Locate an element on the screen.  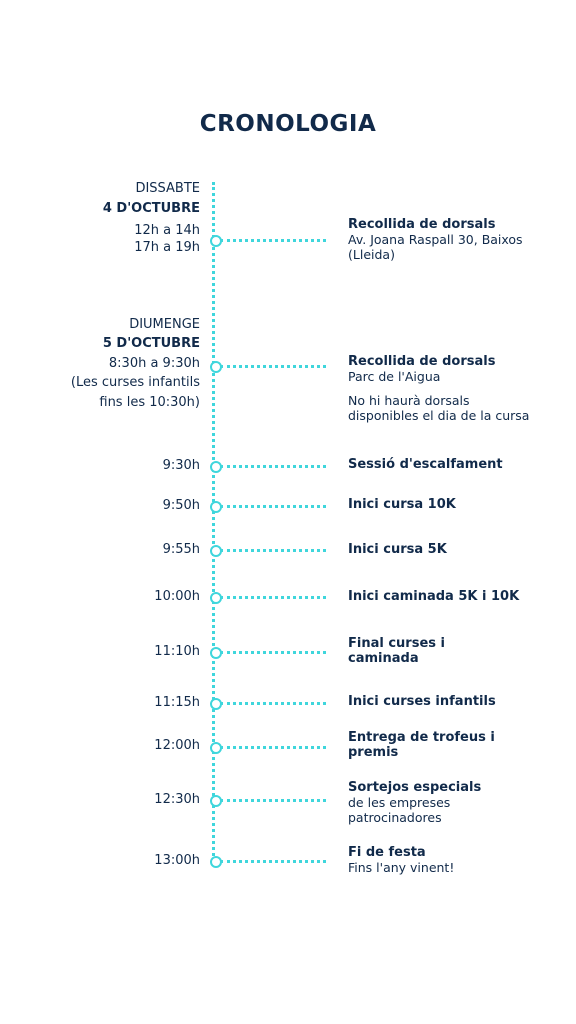
event-entry: Inici curses infantils is located at coordinates (455, 701).